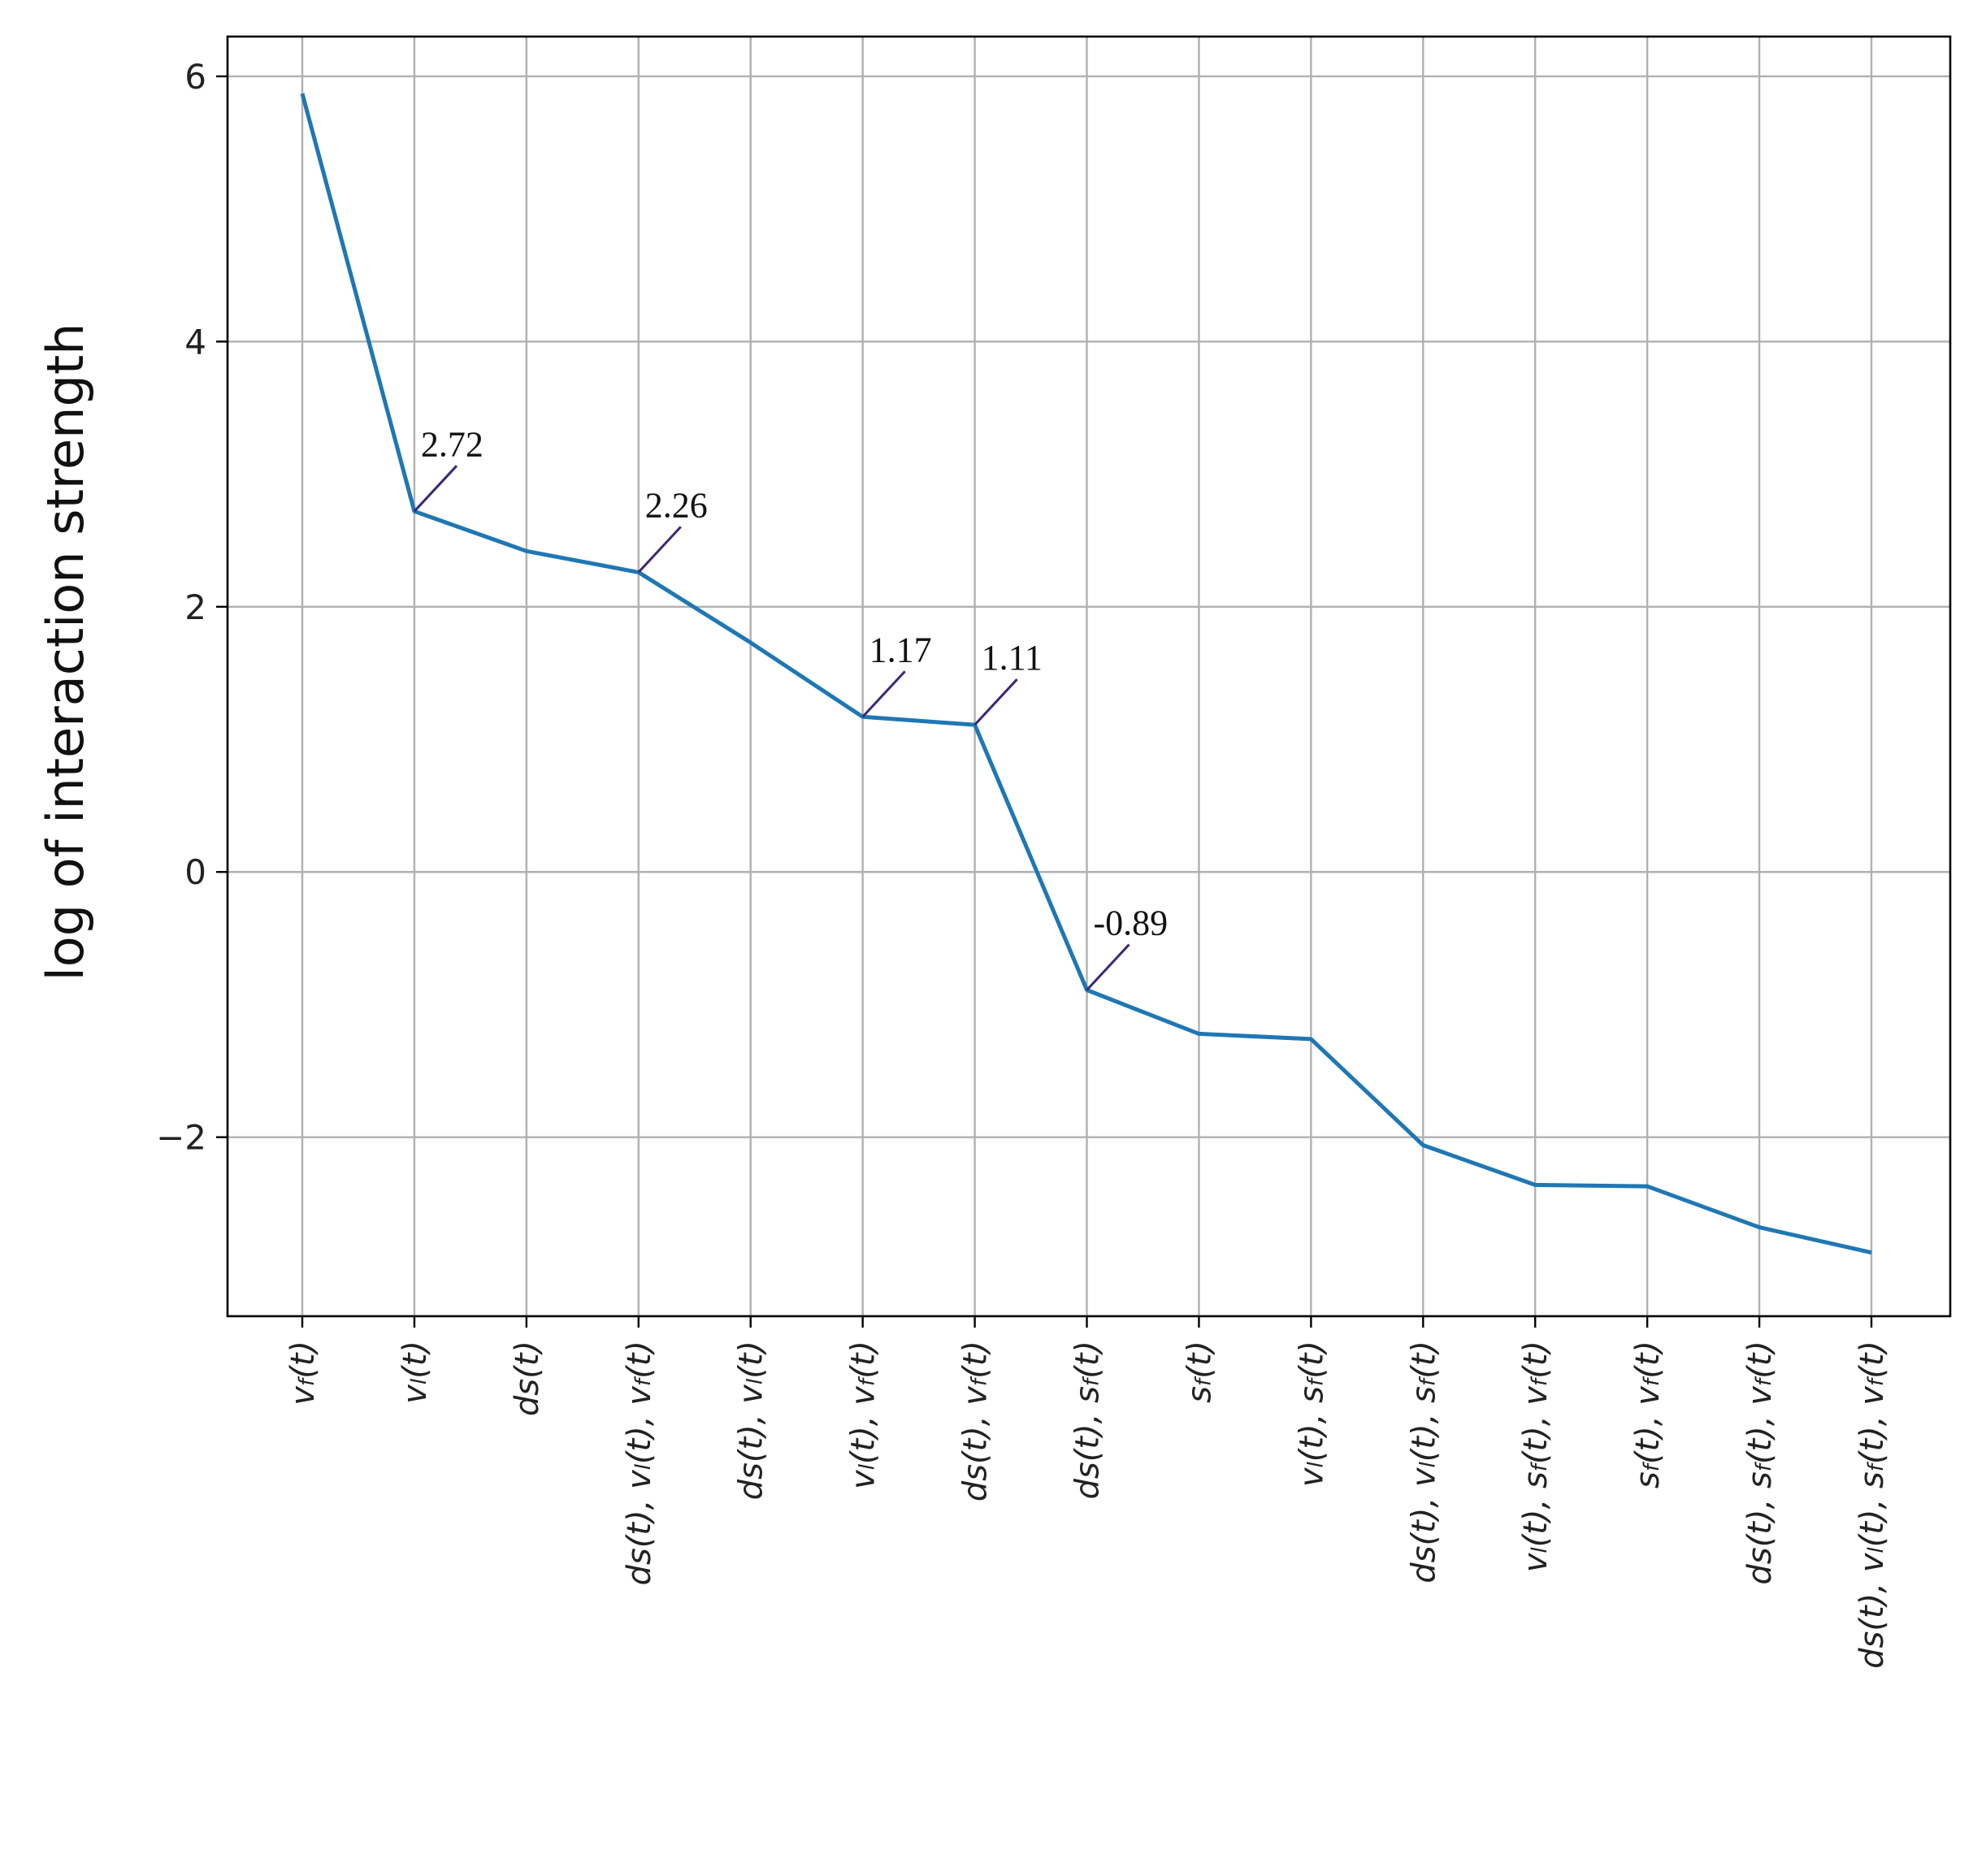 This screenshot has height=1876, width=1973. What do you see at coordinates (676, 505) in the screenshot?
I see `annotation-label: 2.26` at bounding box center [676, 505].